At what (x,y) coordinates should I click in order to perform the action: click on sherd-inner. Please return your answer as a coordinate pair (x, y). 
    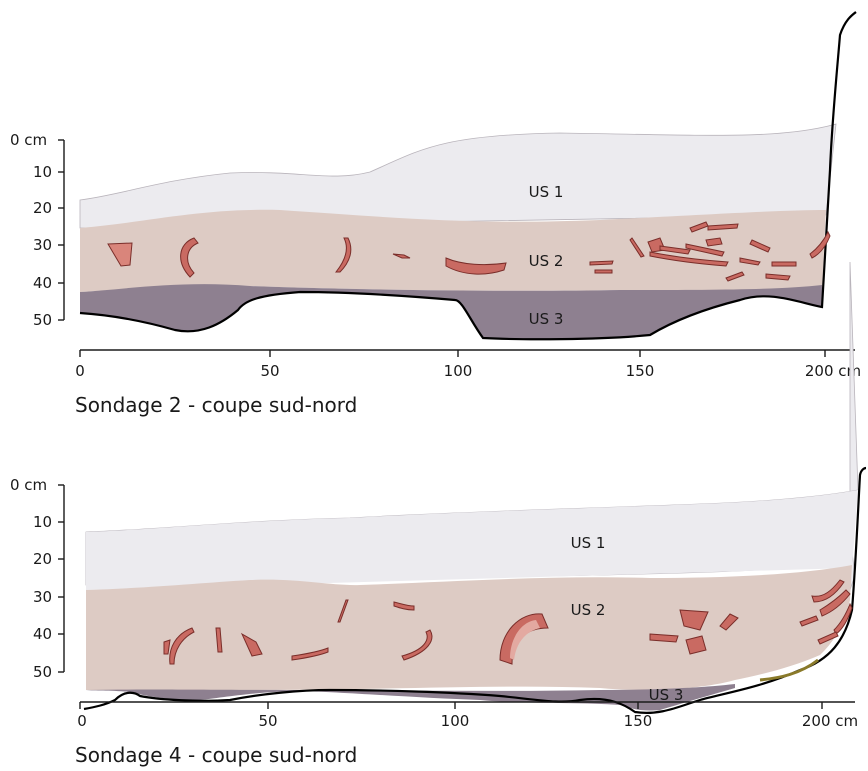
    Looking at the image, I should click on (525, 640).